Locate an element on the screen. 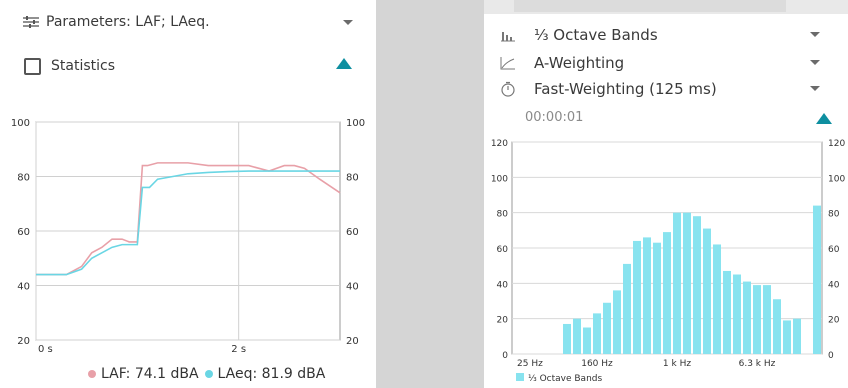 Image resolution: width=848 pixels, height=388 pixels. top-tab-strip is located at coordinates (650, 6).